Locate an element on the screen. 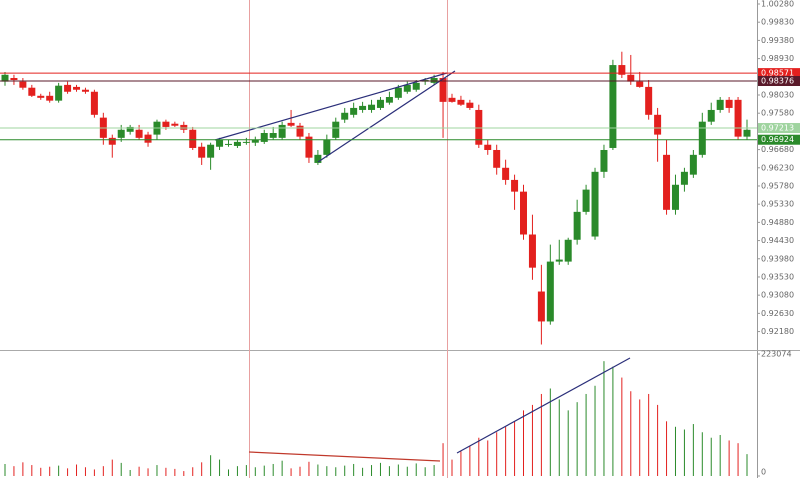 Image resolution: width=800 pixels, height=478 pixels. y-tick-label: 0 is located at coordinates (763, 472).